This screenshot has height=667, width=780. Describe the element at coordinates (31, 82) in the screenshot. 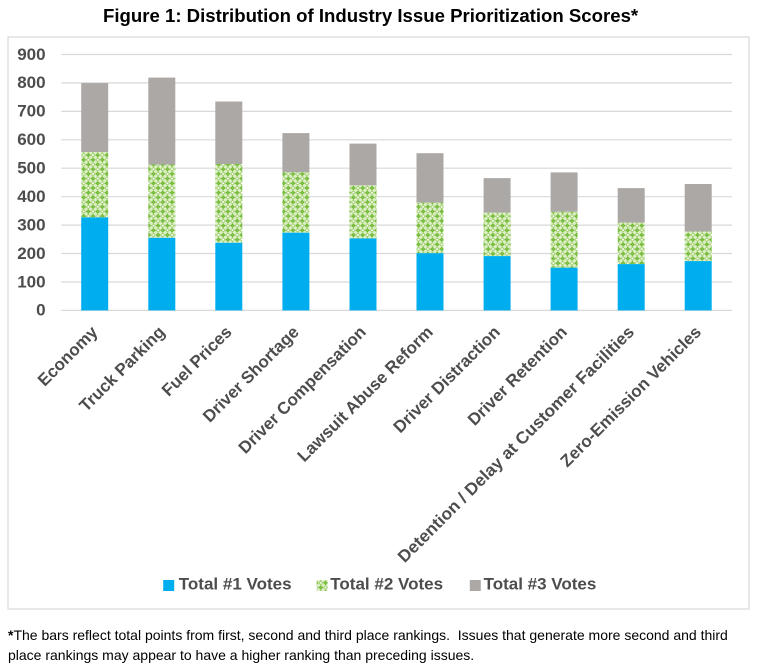

I see `svg-text: 800` at that location.